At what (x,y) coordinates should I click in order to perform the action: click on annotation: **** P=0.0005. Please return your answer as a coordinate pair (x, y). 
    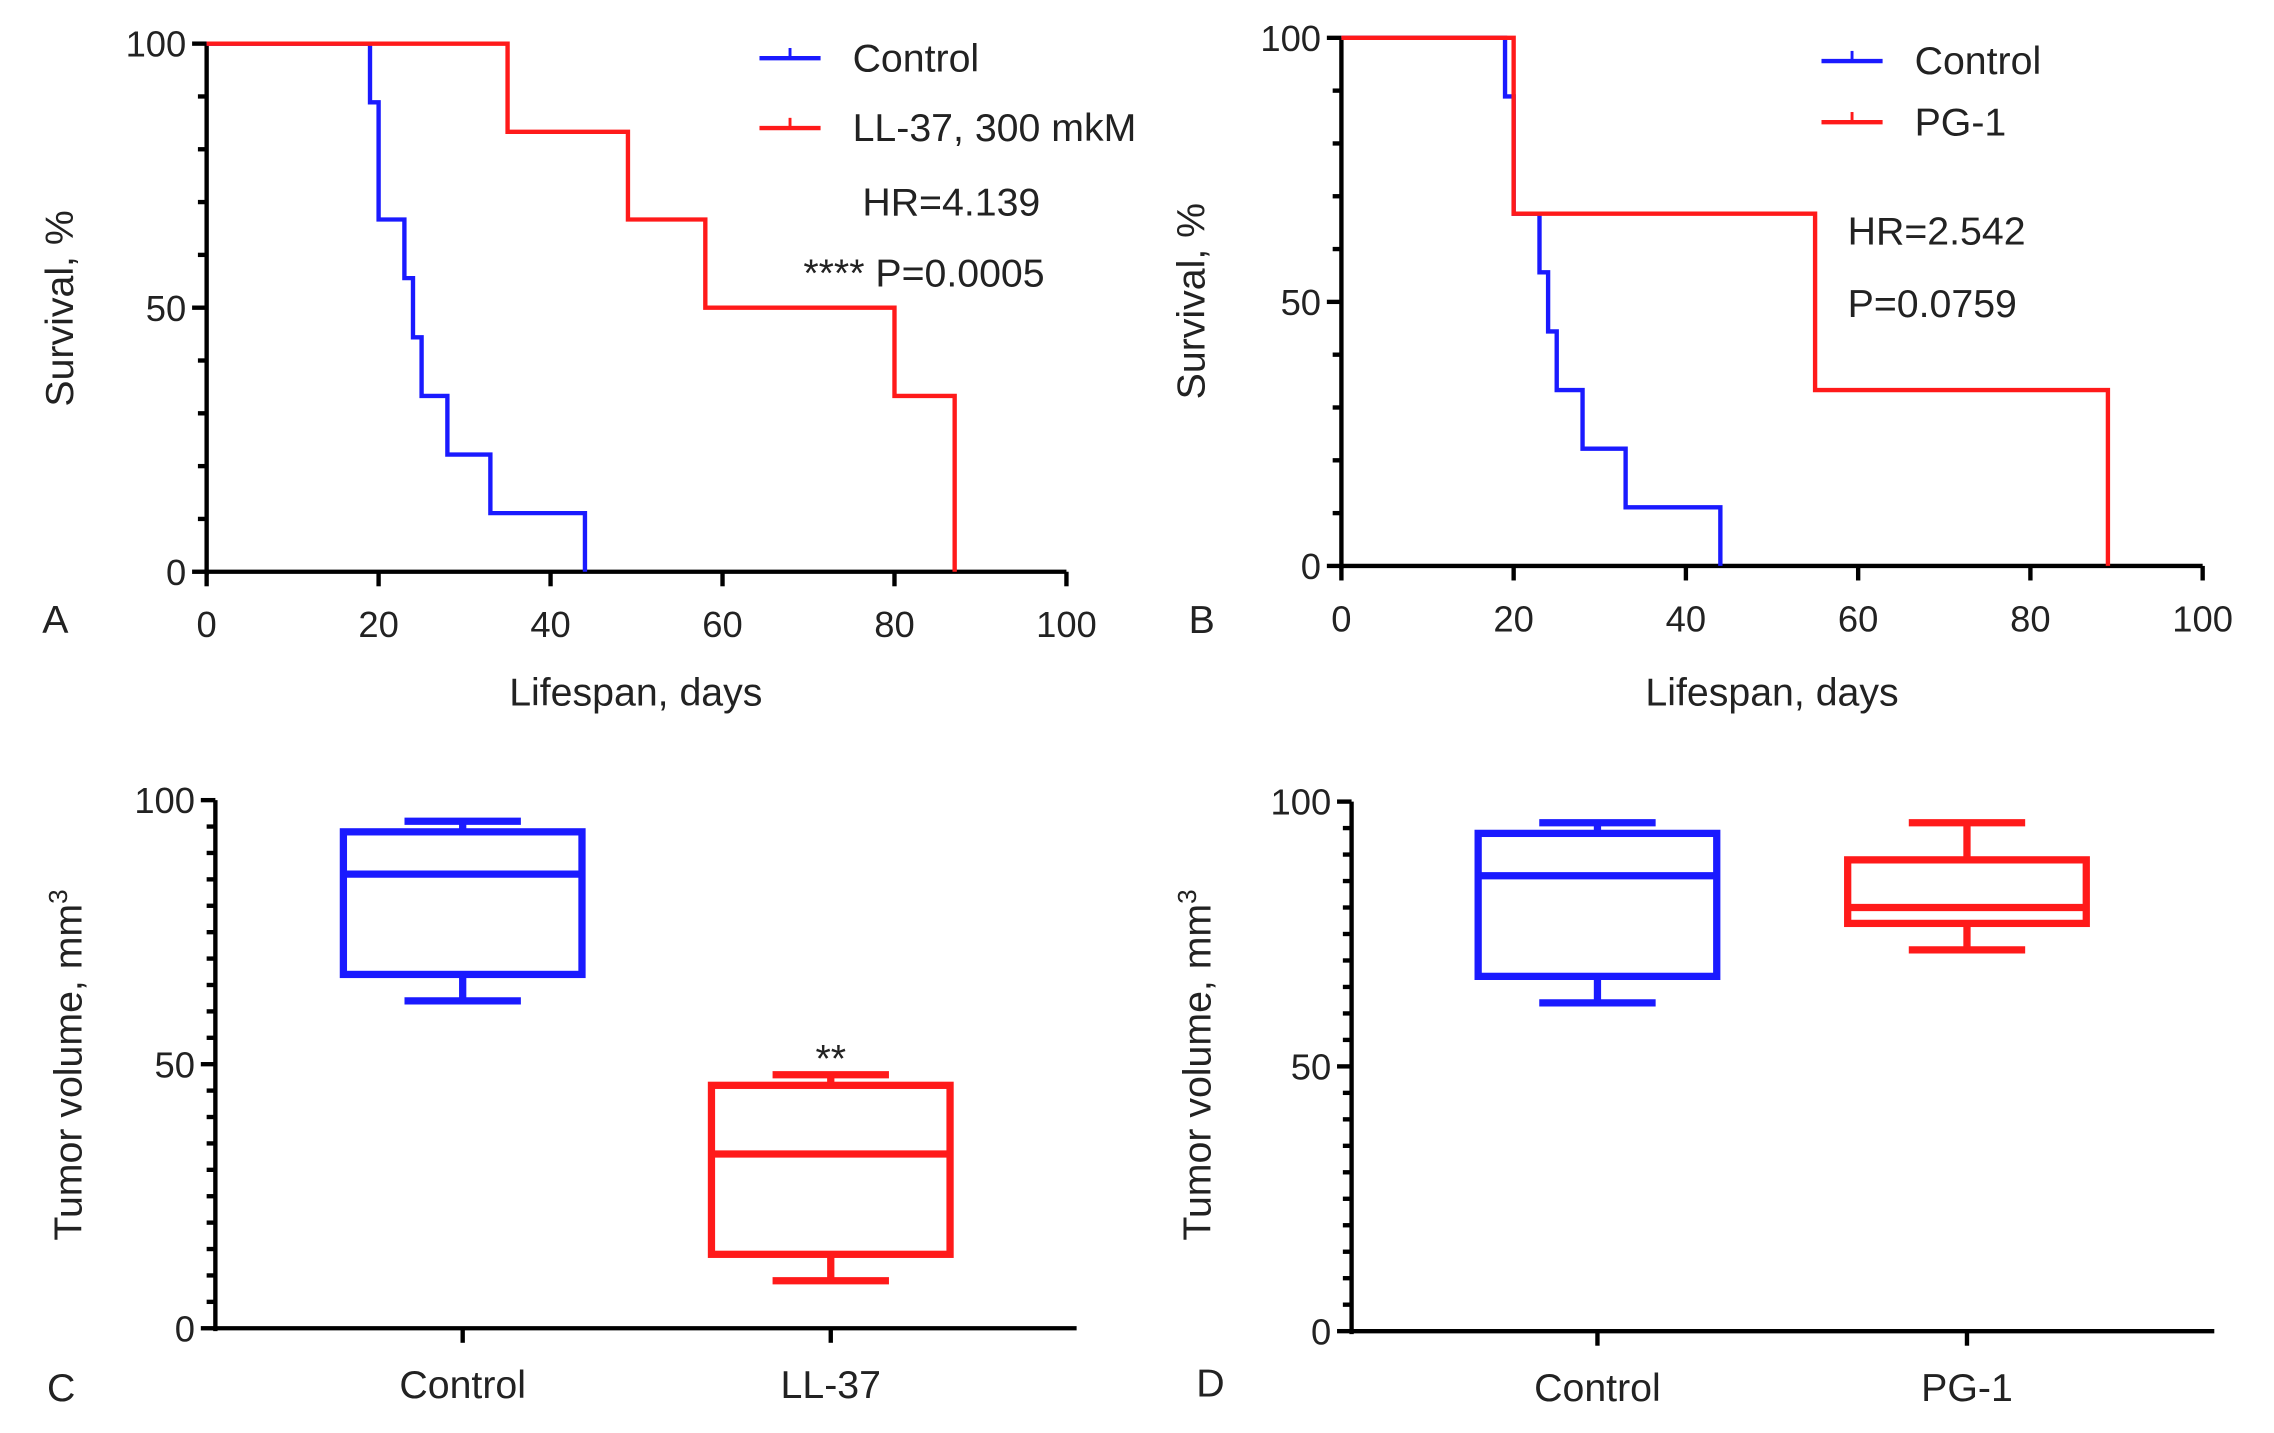
    Looking at the image, I should click on (923, 274).